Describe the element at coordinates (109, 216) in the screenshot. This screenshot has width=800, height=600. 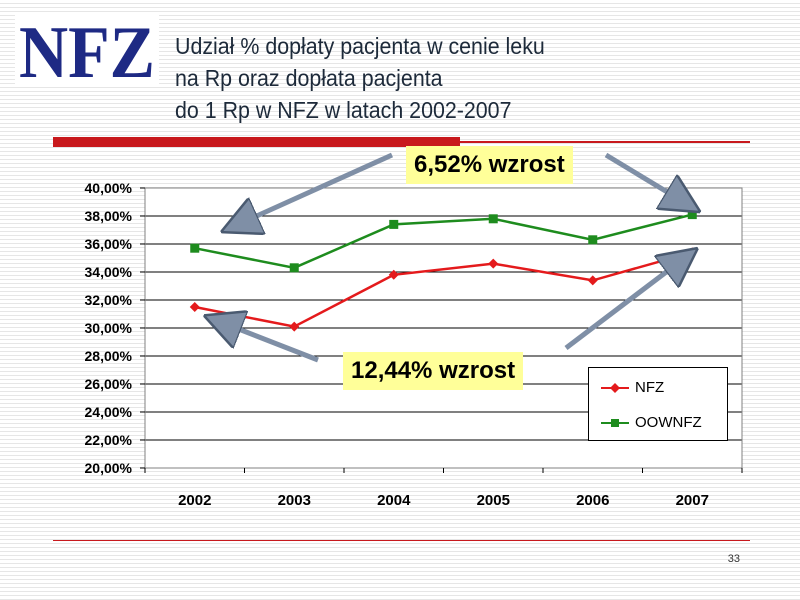
I see `y-tick-label: 38,00%` at that location.